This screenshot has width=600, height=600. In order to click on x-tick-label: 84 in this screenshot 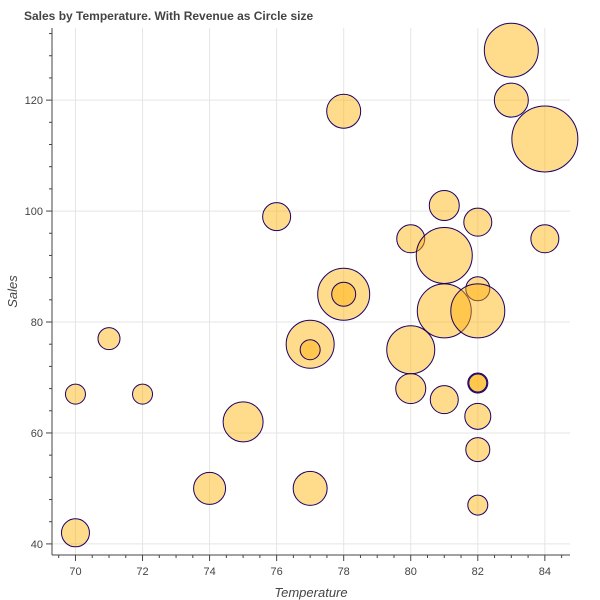, I will do `click(545, 572)`.